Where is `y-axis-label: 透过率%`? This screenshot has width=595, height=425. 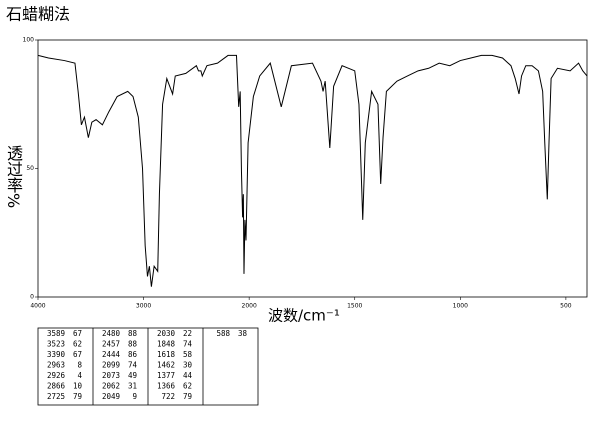 y-axis-label: 透过率% is located at coordinates (13, 177).